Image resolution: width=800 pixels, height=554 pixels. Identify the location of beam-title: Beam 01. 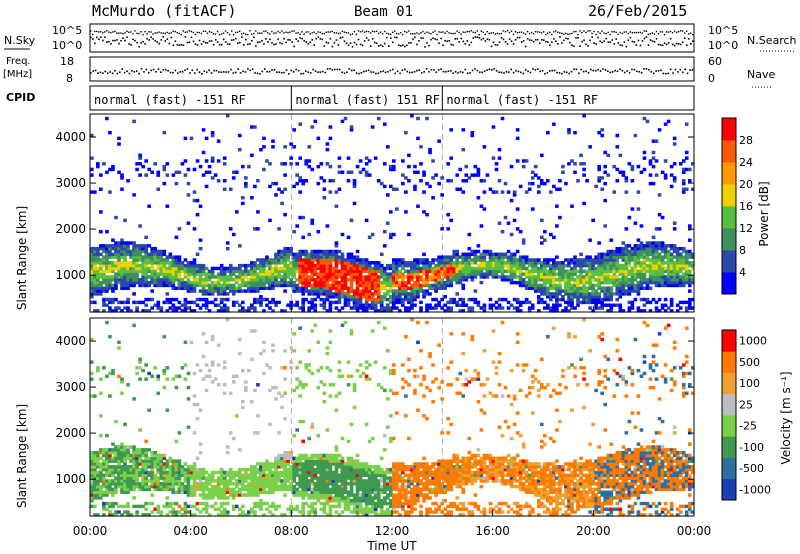
(383, 12).